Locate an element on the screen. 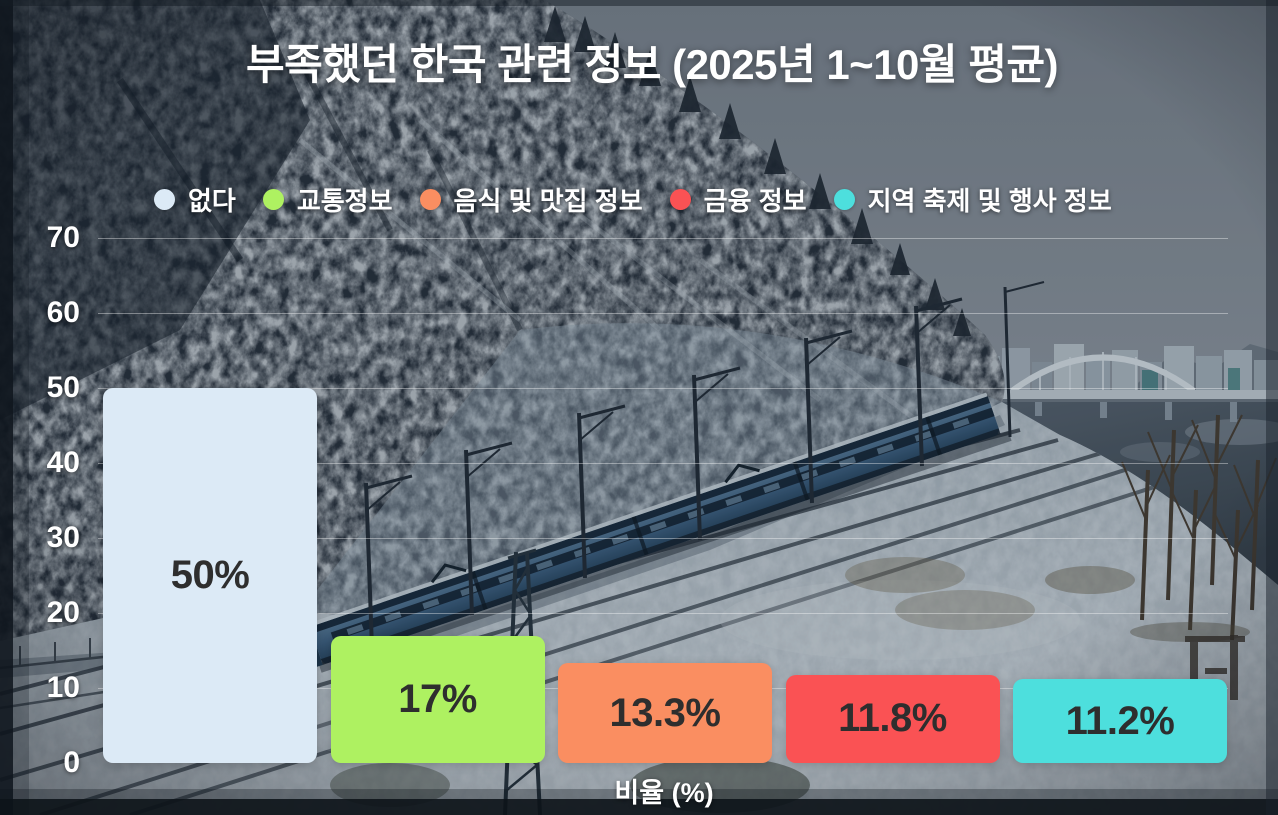 Image resolution: width=1278 pixels, height=815 pixels. bar-value-label: 17% is located at coordinates (437, 698).